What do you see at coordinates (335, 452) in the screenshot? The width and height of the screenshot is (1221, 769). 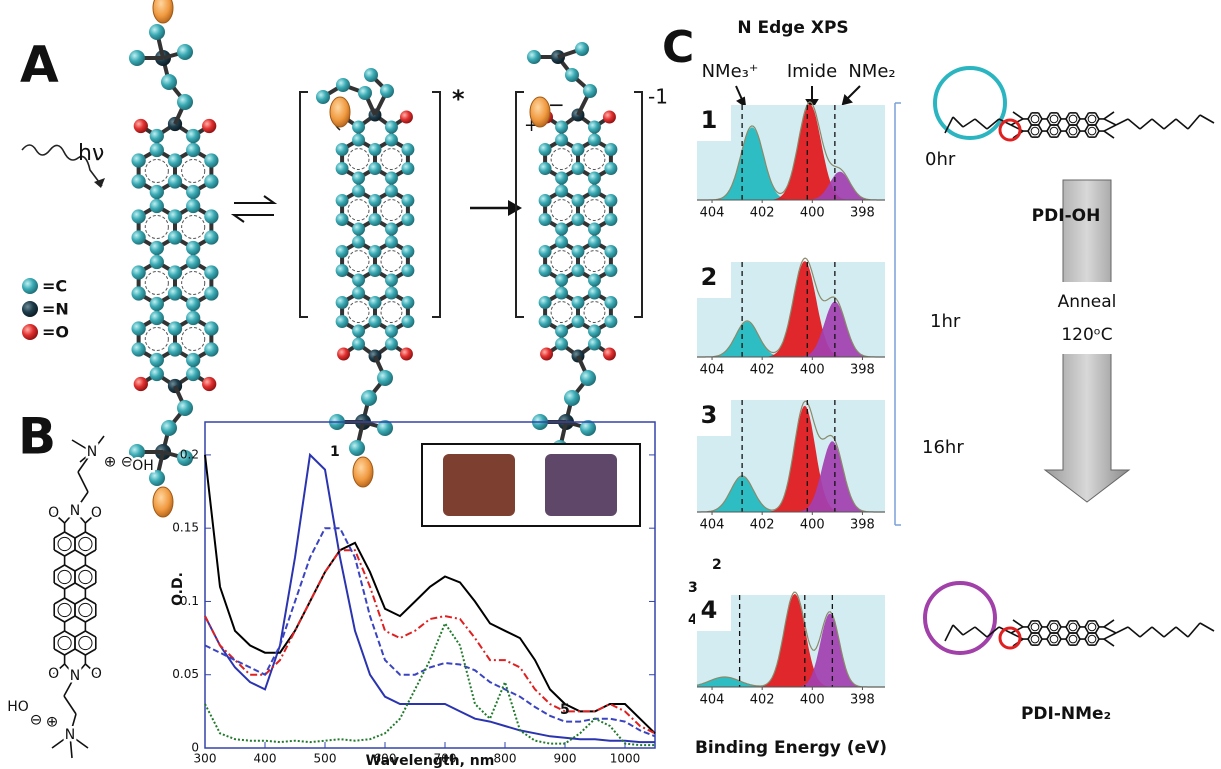 I see `series-label: 1` at bounding box center [335, 452].